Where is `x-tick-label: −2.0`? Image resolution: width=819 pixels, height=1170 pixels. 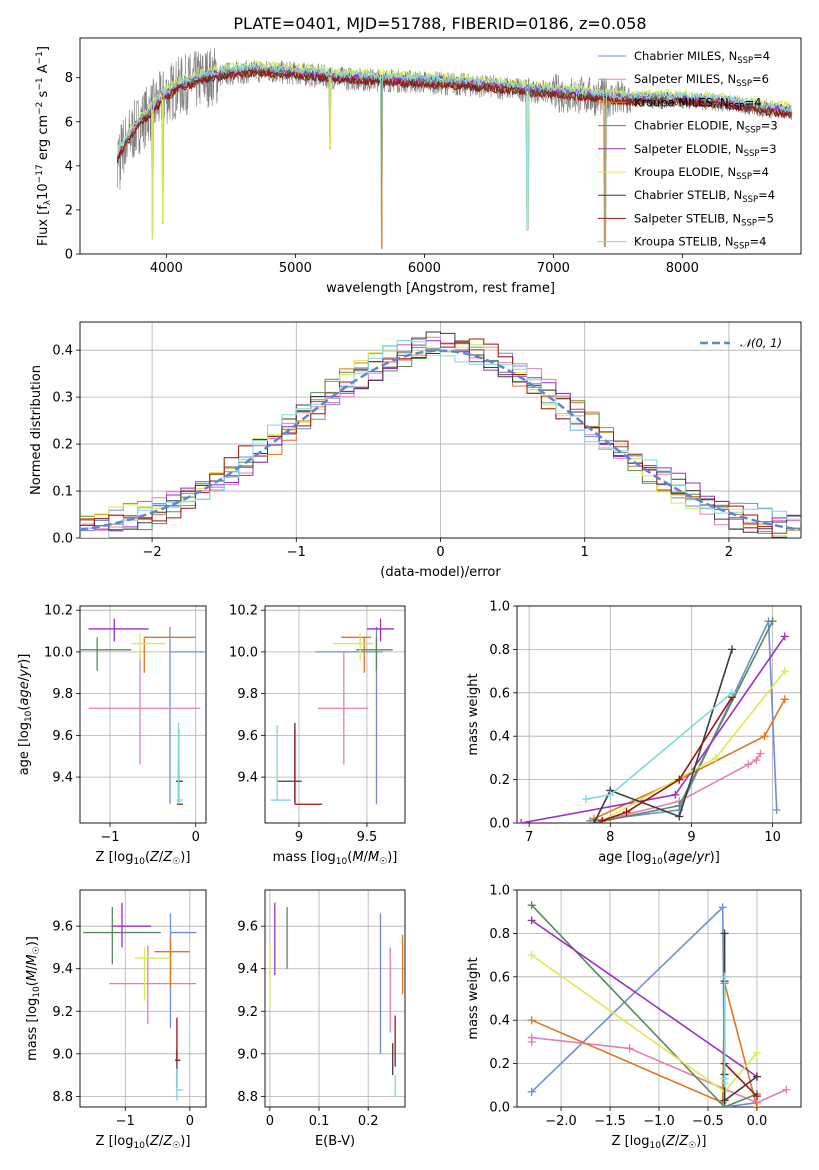 x-tick-label: −2.0 is located at coordinates (561, 1121).